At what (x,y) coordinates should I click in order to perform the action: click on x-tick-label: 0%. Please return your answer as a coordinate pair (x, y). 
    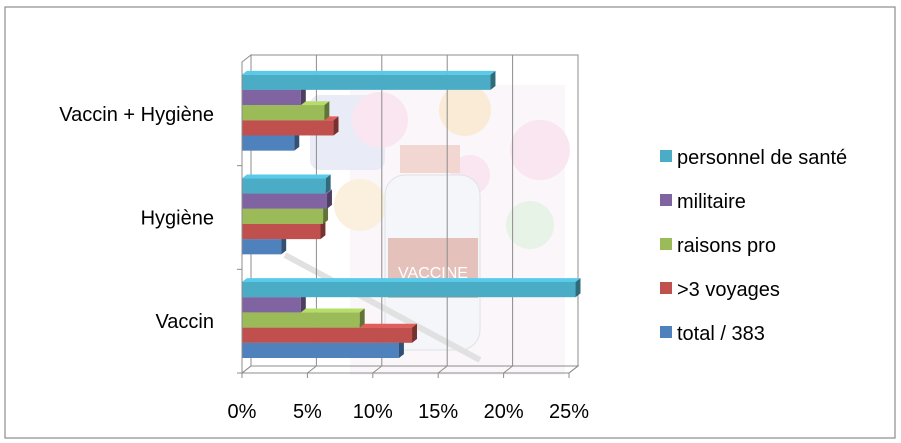
    Looking at the image, I should click on (242, 412).